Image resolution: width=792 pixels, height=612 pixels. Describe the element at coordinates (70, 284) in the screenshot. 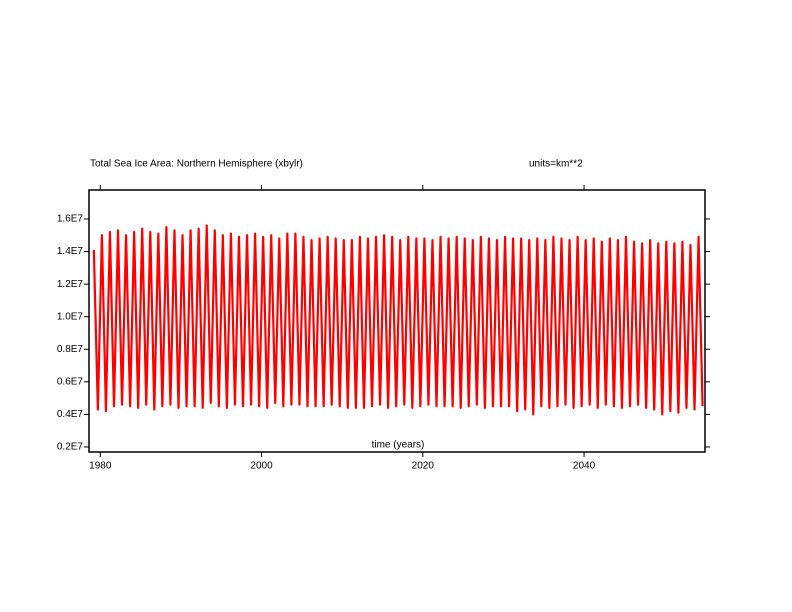

I see `y-tick-label: 1.2E7` at that location.